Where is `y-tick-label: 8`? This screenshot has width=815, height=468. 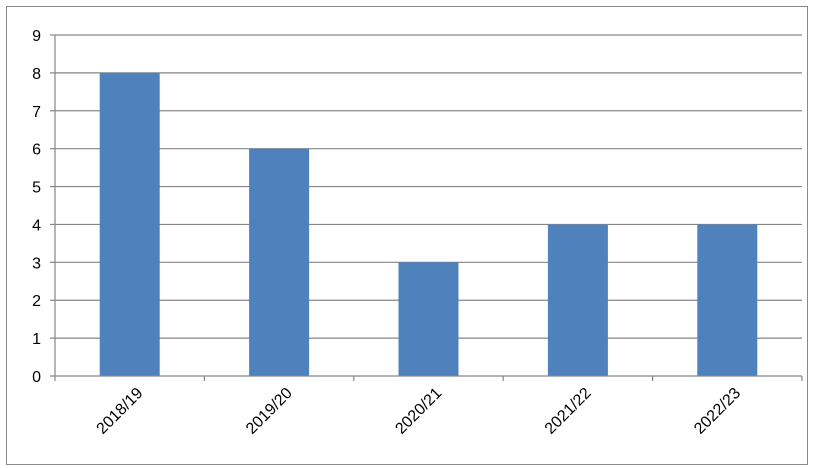 y-tick-label: 8 is located at coordinates (36, 74).